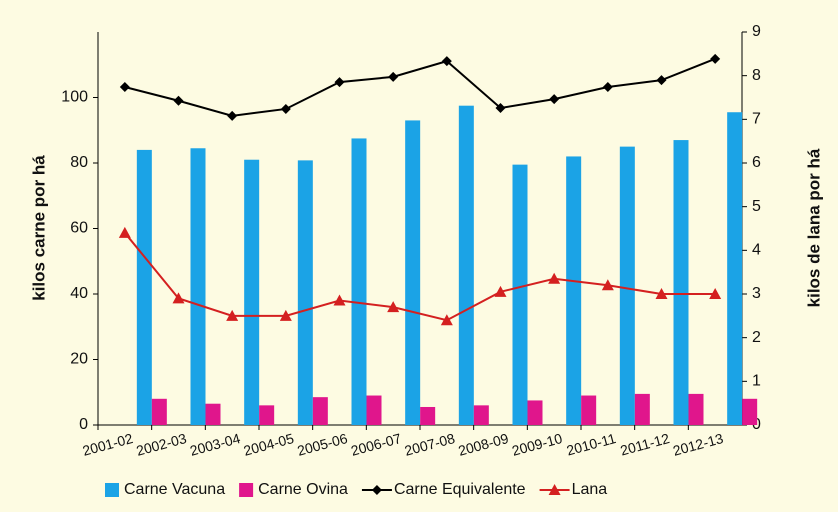 The height and width of the screenshot is (512, 838). I want to click on y2-tick-label: 5, so click(756, 206).